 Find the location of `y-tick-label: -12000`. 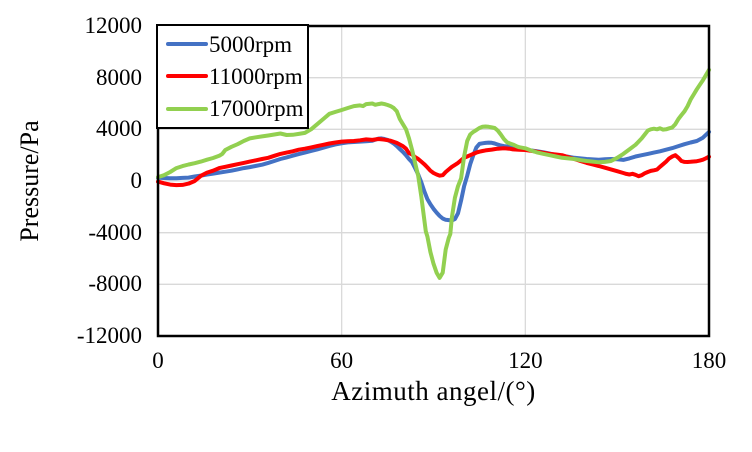

y-tick-label: -12000 is located at coordinates (109, 335).